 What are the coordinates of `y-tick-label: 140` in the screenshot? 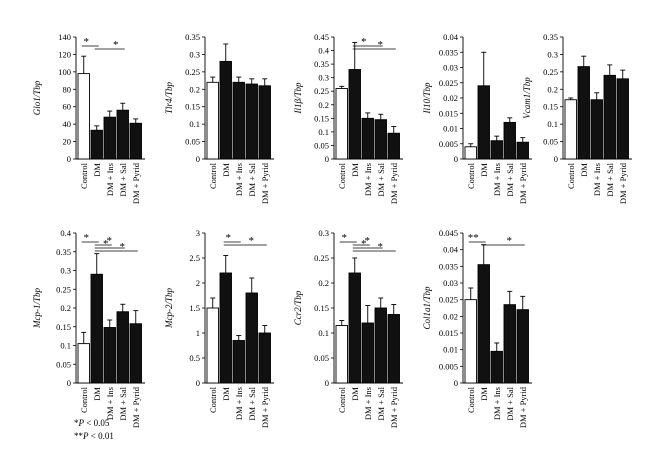 It's located at (64, 37).